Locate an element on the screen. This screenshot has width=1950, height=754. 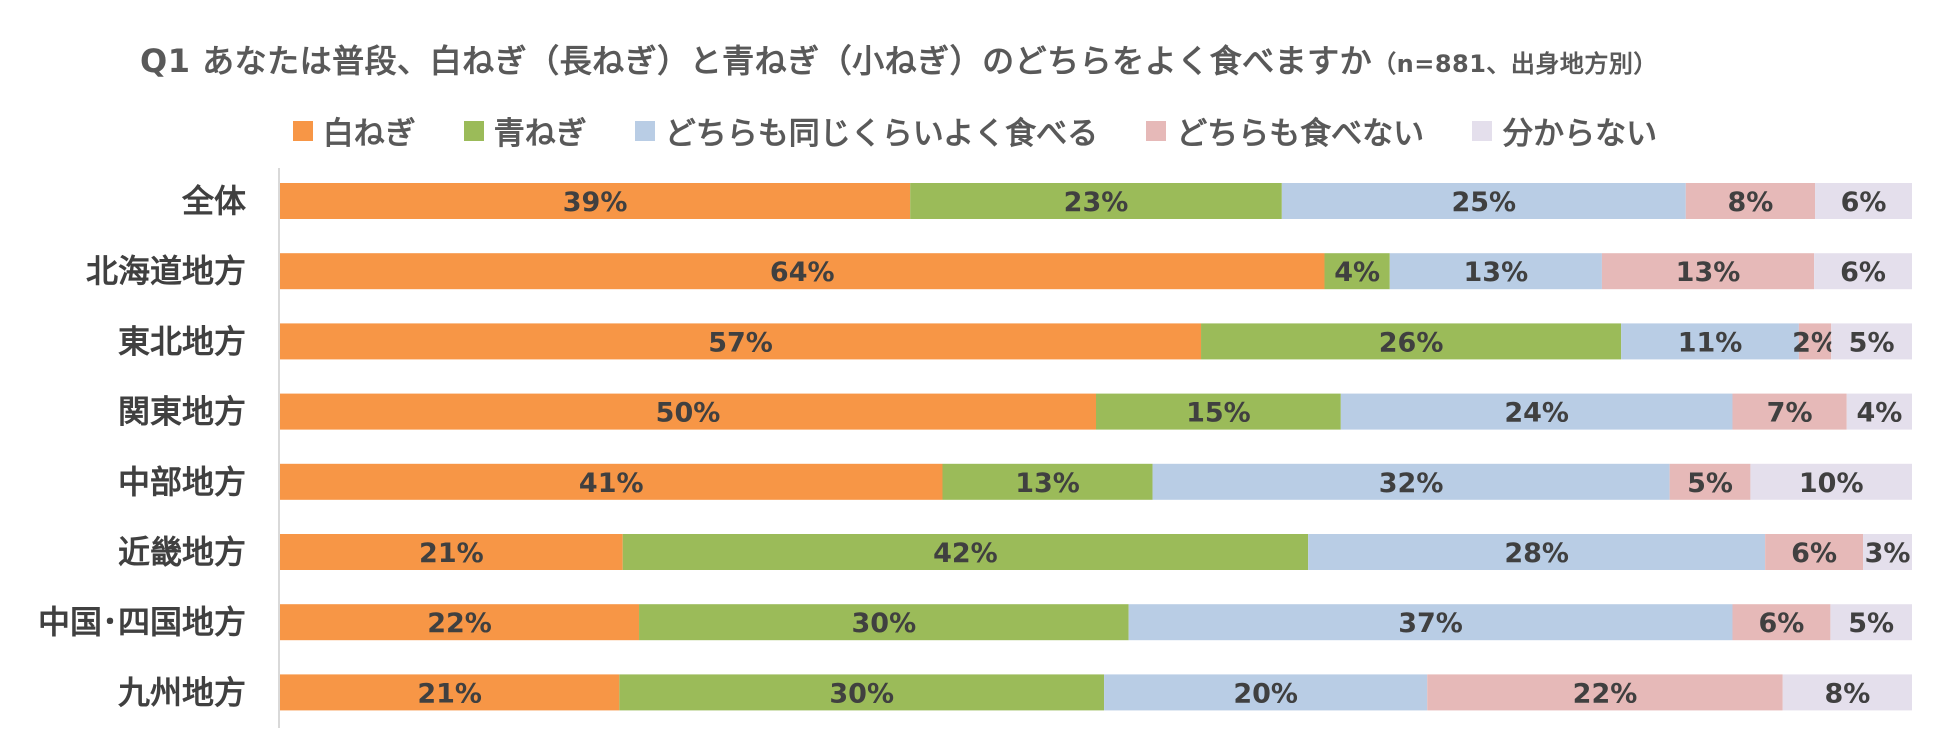
legend-label: 青ねぎ is located at coordinates (540, 134).